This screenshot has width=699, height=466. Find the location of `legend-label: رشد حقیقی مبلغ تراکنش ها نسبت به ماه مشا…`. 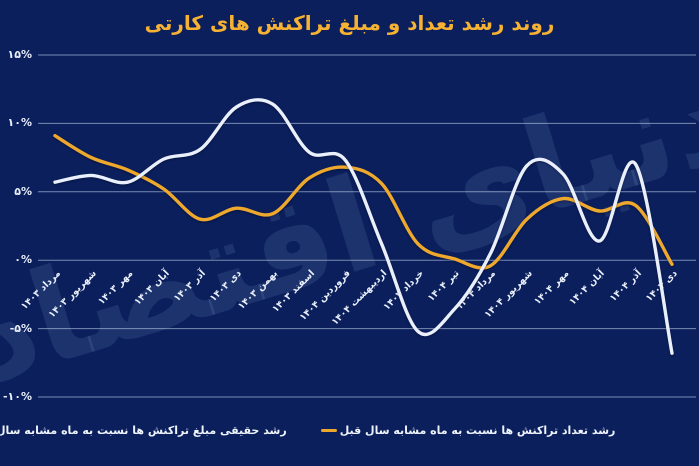

legend-label: رشد حقیقی مبلغ تراکنش ها نسبت به ماه مشا… is located at coordinates (143, 430).